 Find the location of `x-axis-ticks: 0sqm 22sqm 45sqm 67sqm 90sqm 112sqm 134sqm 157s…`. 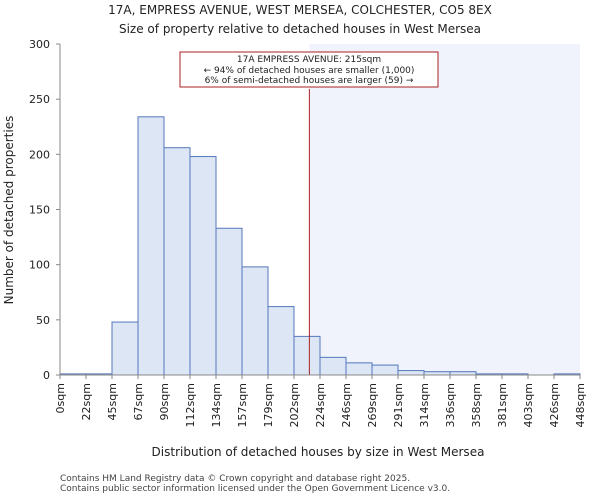

x-axis-ticks: 0sqm 22sqm 45sqm 67sqm 90sqm 112sqm 134sqm 157s… is located at coordinates (320, 401).